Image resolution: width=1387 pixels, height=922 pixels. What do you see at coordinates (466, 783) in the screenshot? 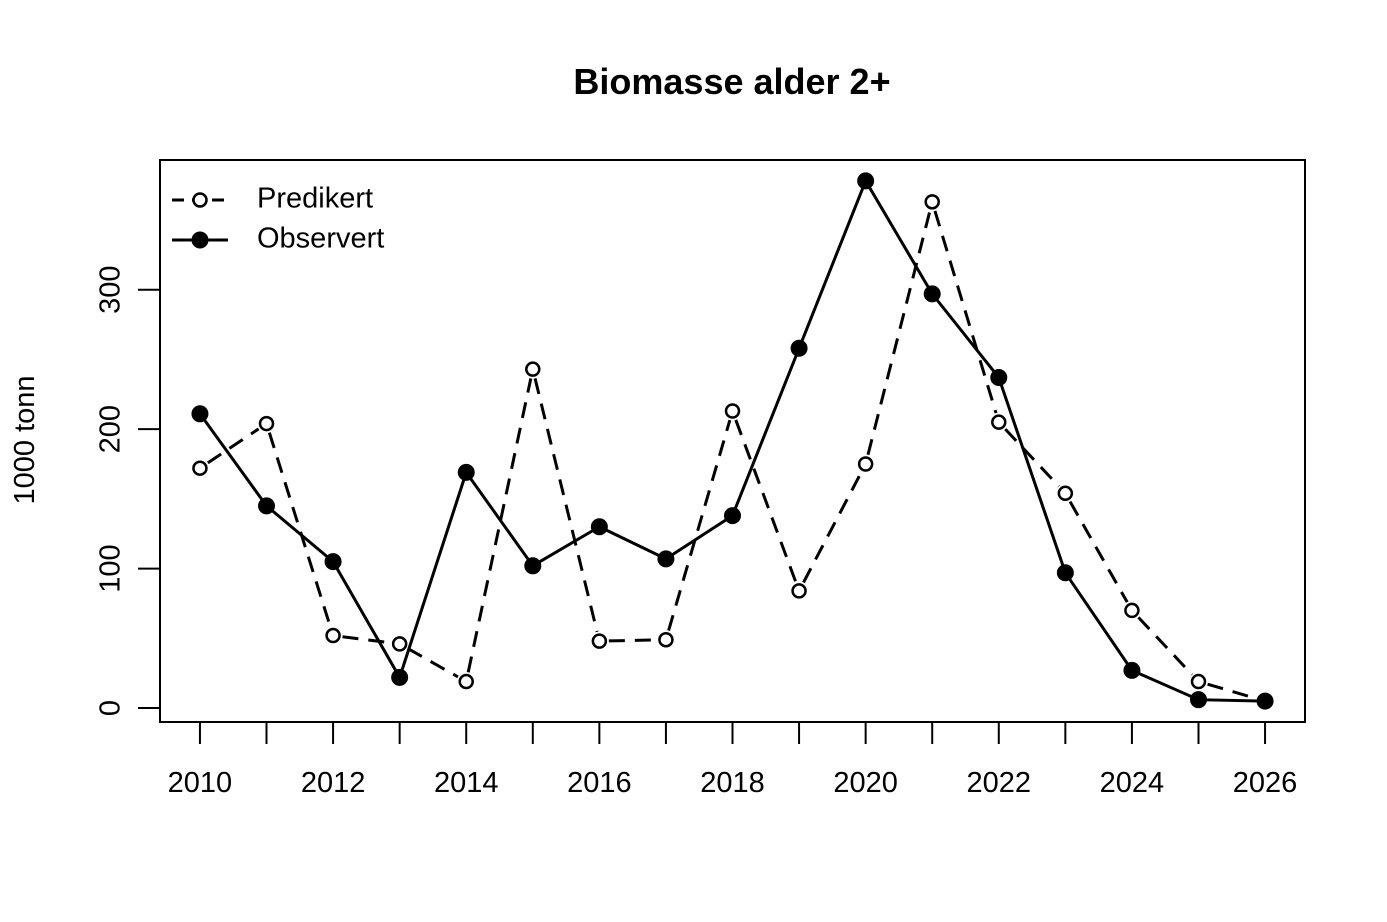
I see `x-tick-label: 2014` at bounding box center [466, 783].